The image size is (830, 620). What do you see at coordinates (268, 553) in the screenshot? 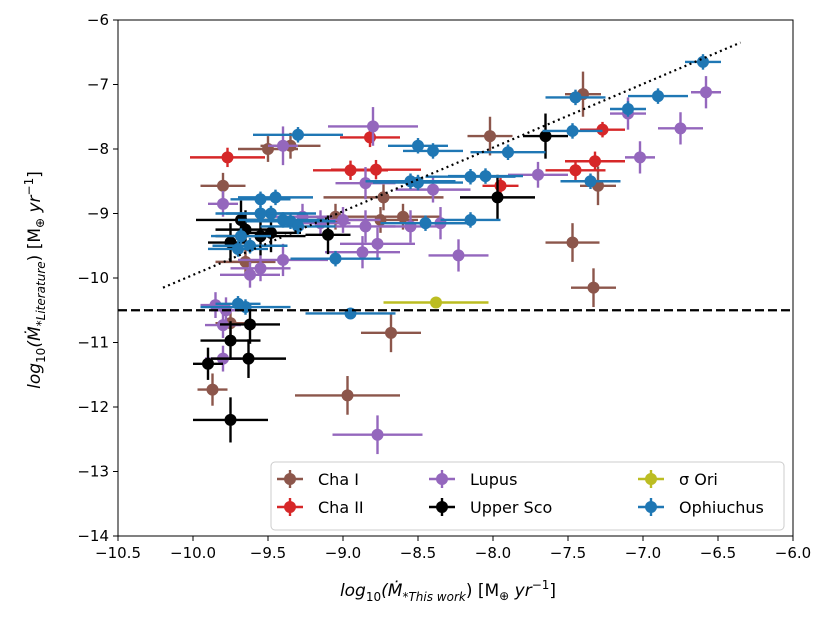
I see `x-tick-label: −9.5` at bounding box center [268, 553].